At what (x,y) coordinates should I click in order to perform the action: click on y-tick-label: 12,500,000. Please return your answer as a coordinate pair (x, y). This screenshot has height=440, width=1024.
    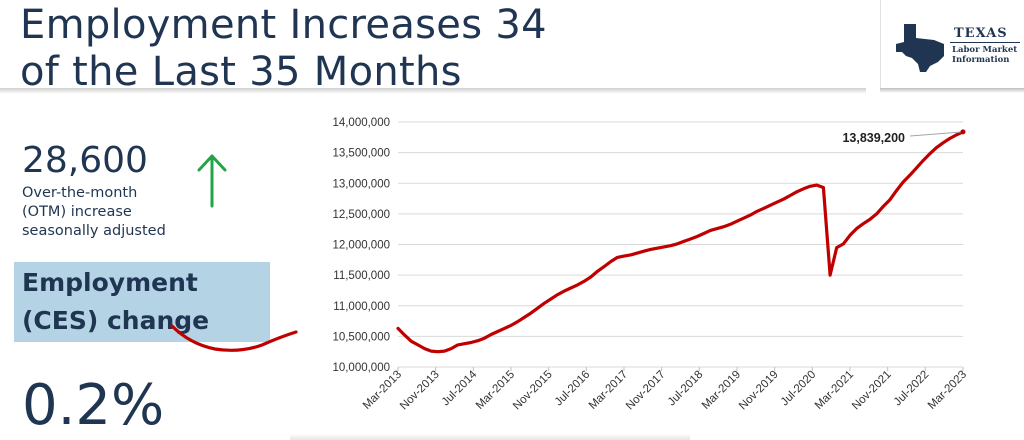
    Looking at the image, I should click on (361, 215).